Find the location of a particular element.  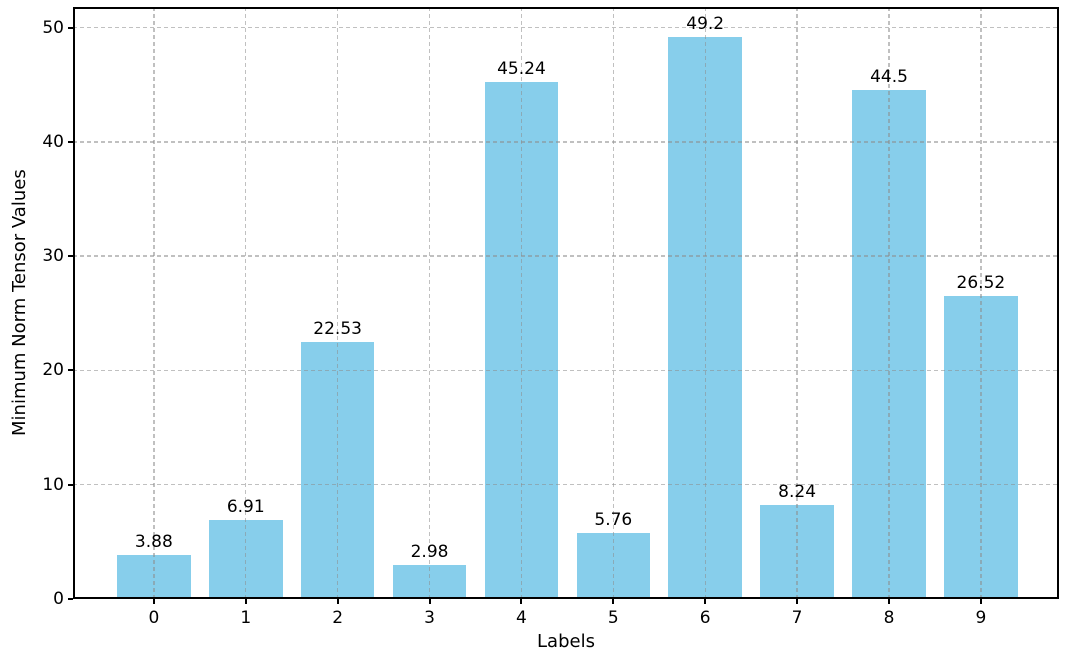

bar-value-label: 26.52 is located at coordinates (981, 282).